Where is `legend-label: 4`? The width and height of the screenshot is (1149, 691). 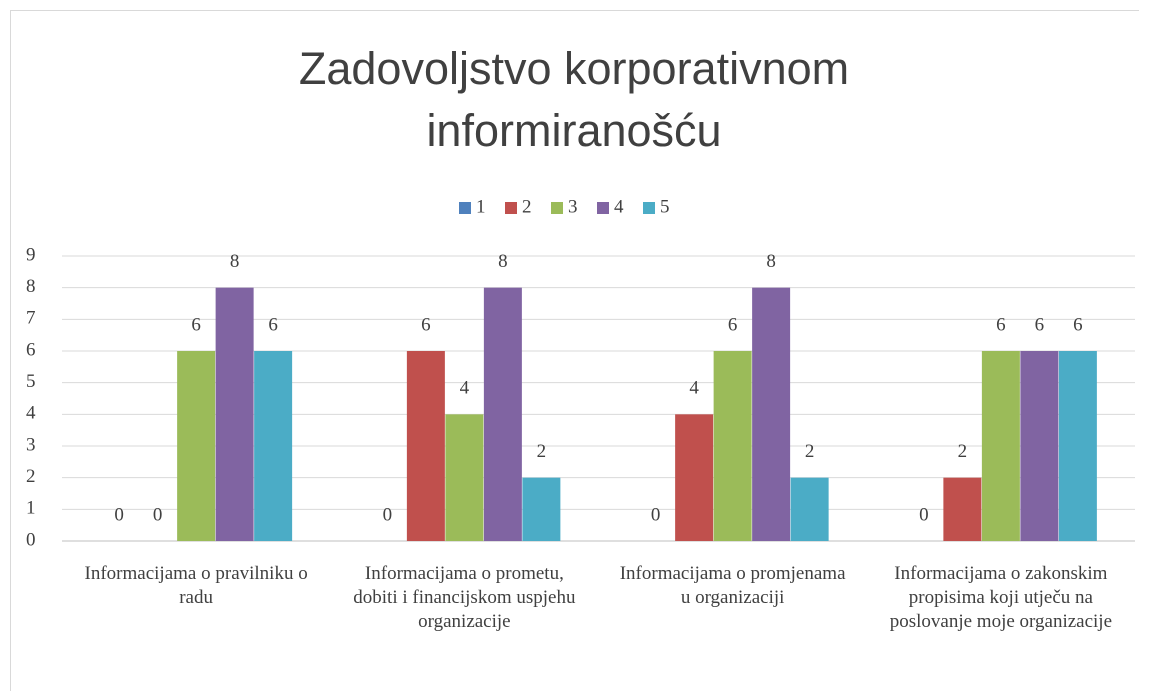 legend-label: 4 is located at coordinates (619, 206).